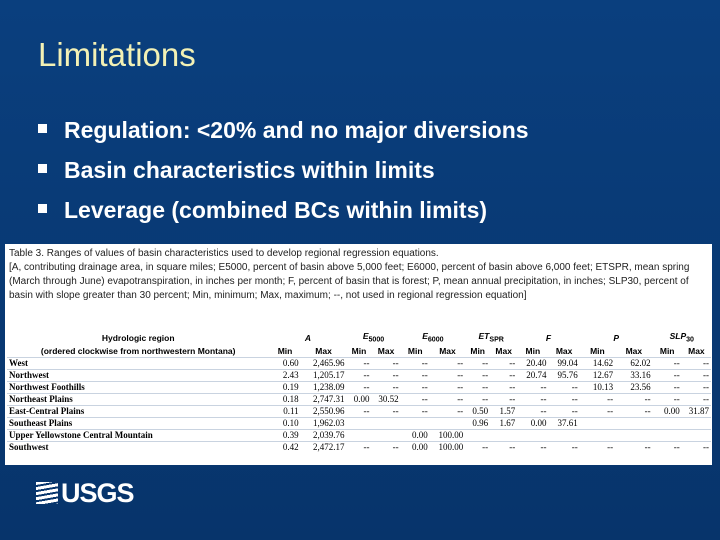  I want to click on column-header: ETSPR, so click(491, 338).